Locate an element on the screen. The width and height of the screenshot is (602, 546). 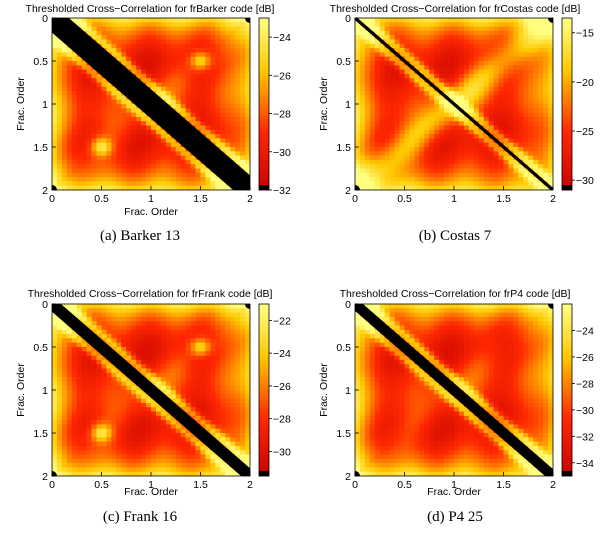
colorbar-tick-label: −22 is located at coordinates (282, 321).